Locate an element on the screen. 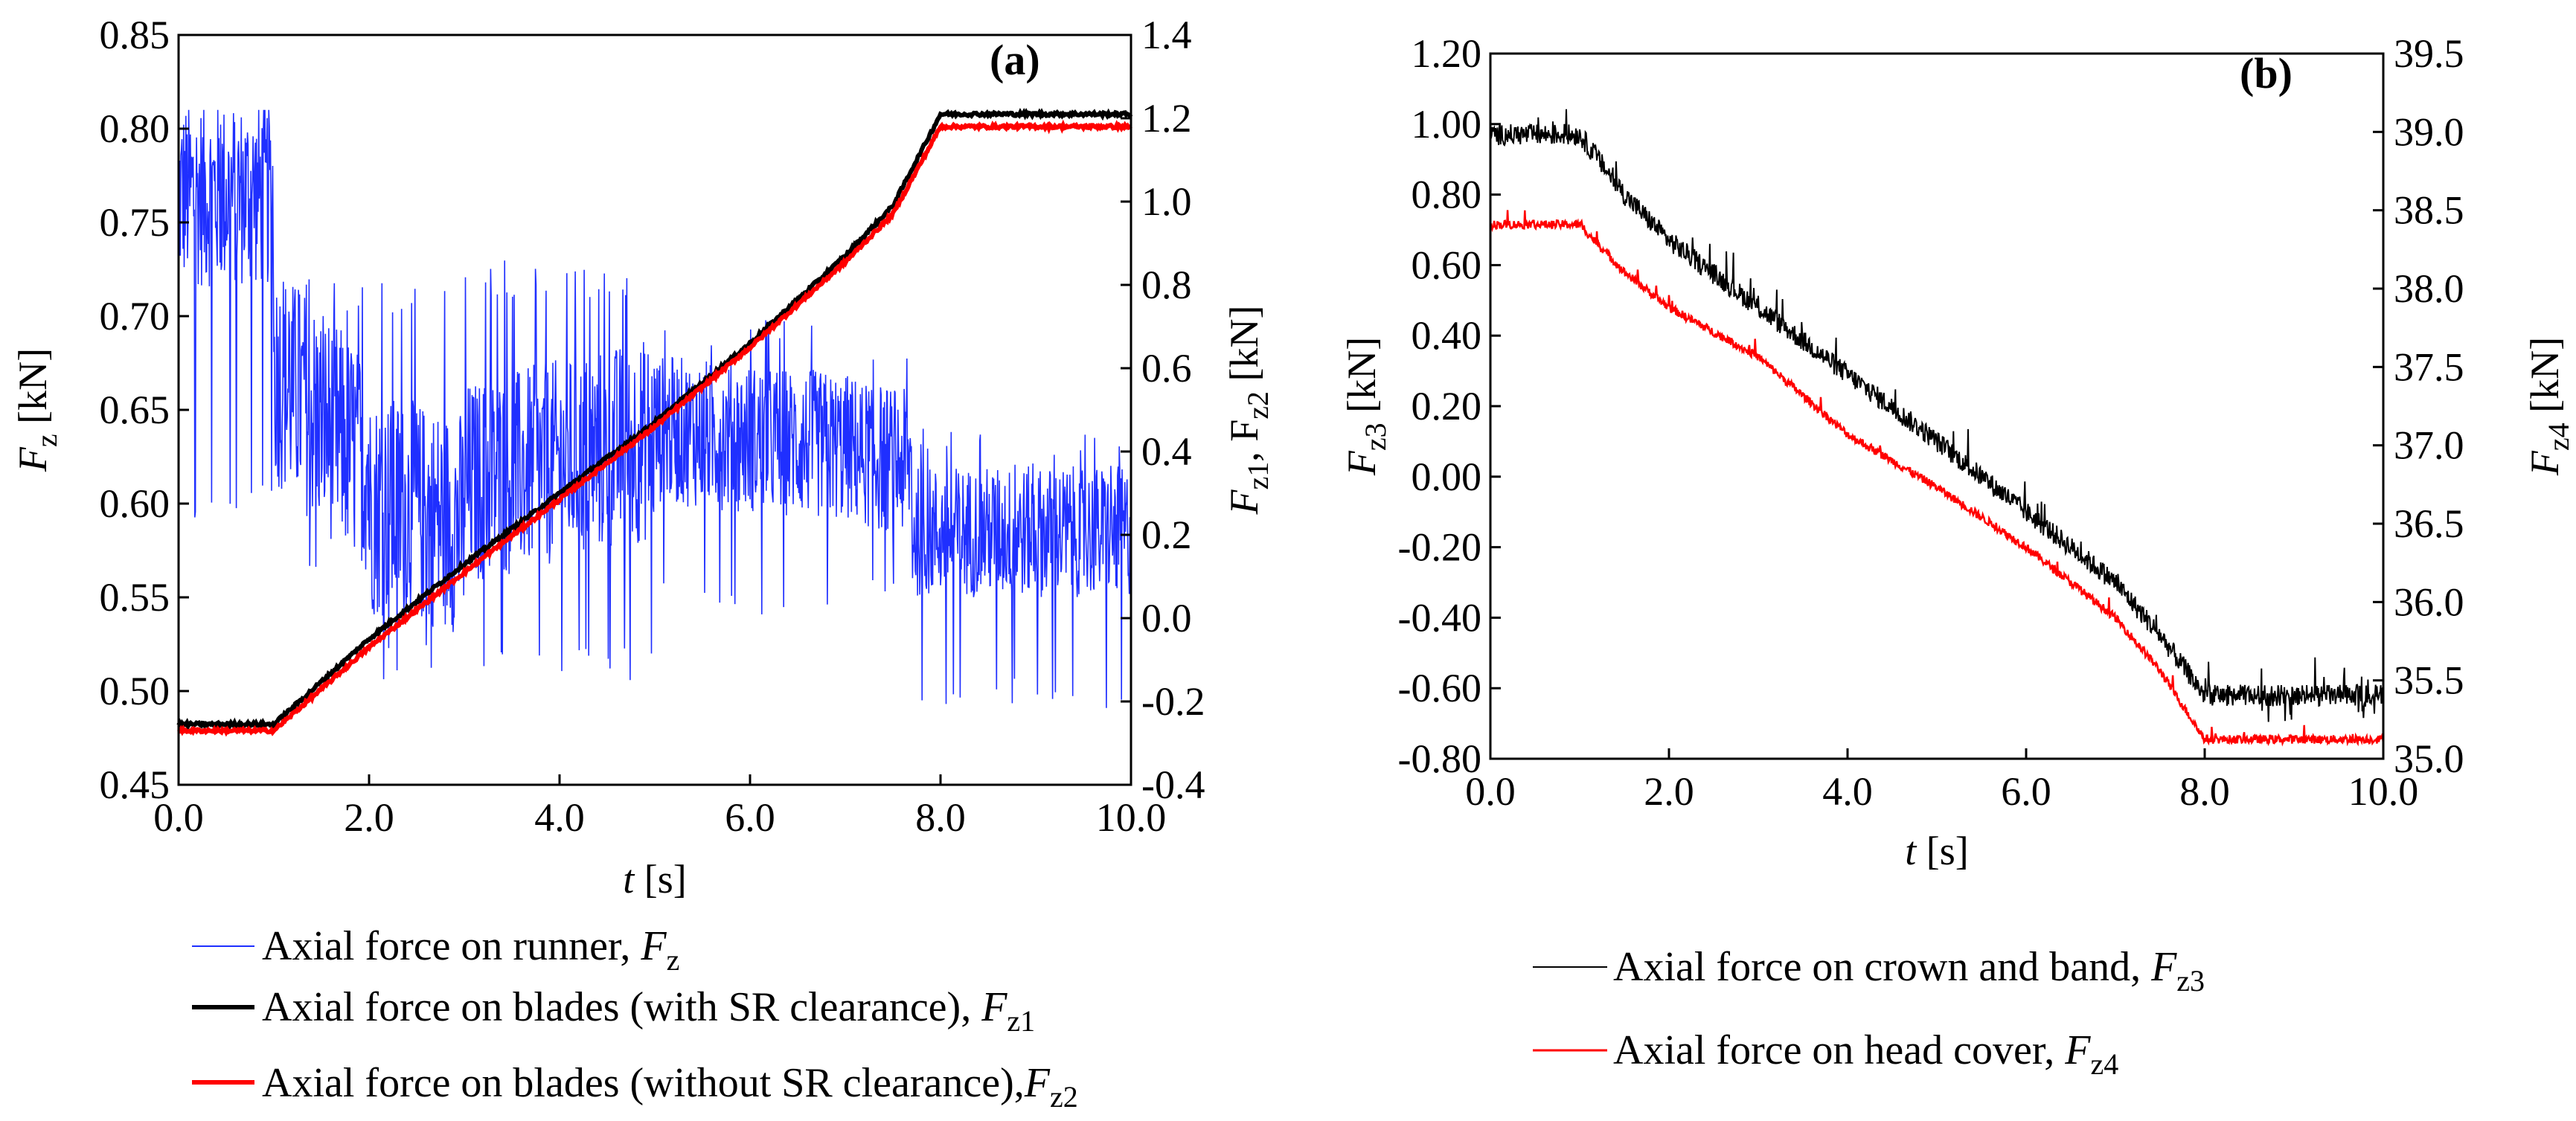 The height and width of the screenshot is (1121, 2576). chart-a-x-axis-label: t [s] is located at coordinates (655, 880).